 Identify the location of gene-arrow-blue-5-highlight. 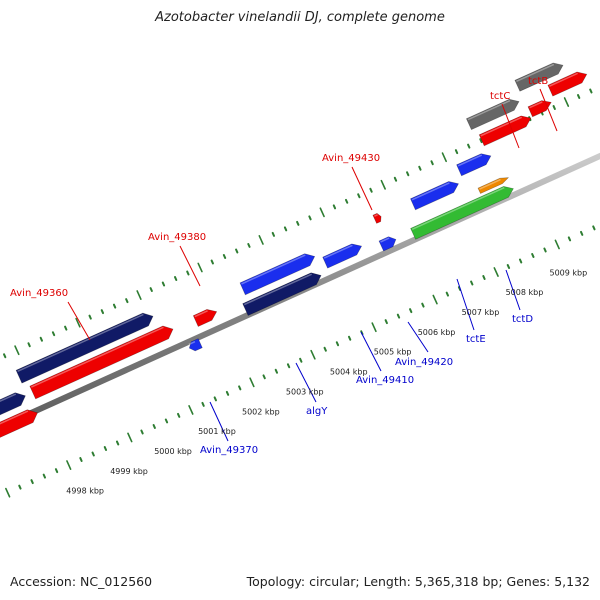
(470, 160).